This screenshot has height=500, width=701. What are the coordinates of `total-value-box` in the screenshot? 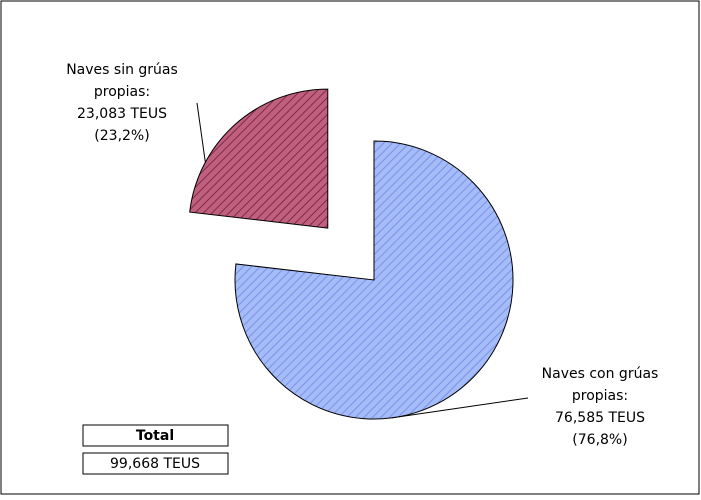 It's located at (155, 463).